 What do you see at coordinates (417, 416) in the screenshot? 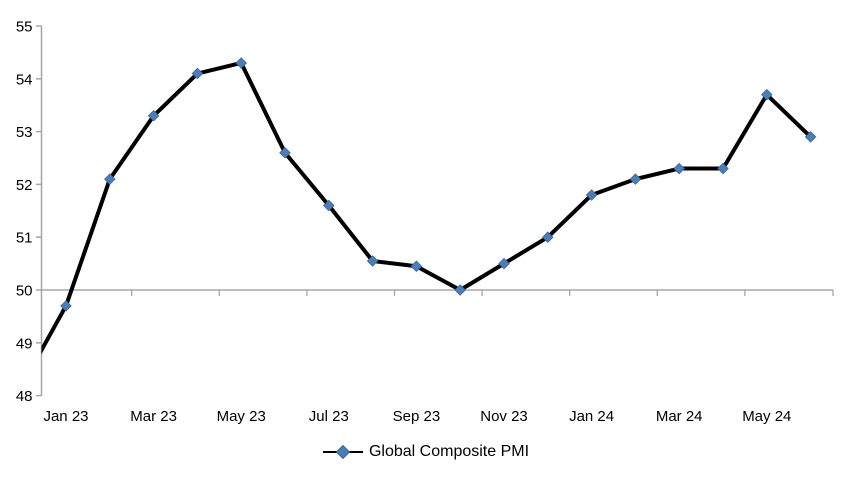
I see `x-tick-label: Sep 23` at bounding box center [417, 416].